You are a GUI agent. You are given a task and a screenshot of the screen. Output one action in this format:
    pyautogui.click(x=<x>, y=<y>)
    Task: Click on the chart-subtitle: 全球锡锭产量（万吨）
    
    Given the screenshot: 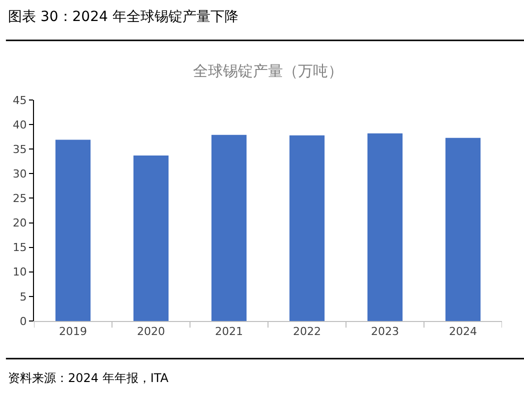 What is the action you would take?
    pyautogui.click(x=268, y=71)
    